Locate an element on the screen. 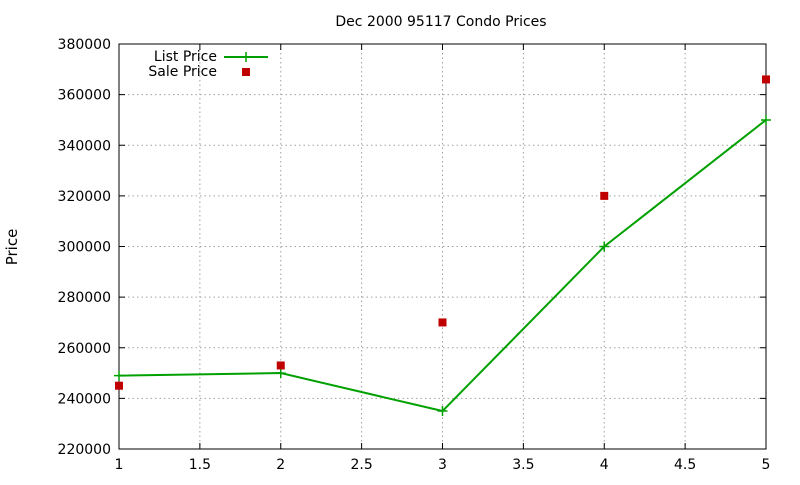 Image resolution: width=800 pixels, height=485 pixels. legend: List Price Sale Price is located at coordinates (208, 64).